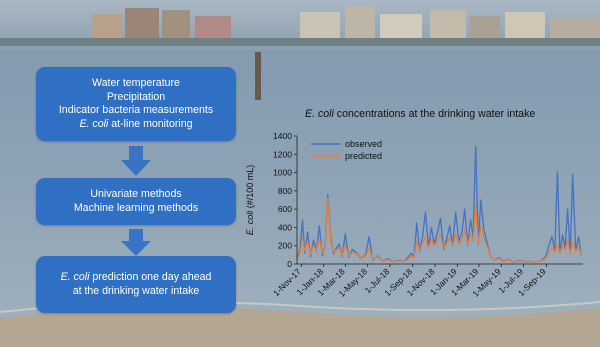  I want to click on y-tick-label: 0, so click(289, 264).